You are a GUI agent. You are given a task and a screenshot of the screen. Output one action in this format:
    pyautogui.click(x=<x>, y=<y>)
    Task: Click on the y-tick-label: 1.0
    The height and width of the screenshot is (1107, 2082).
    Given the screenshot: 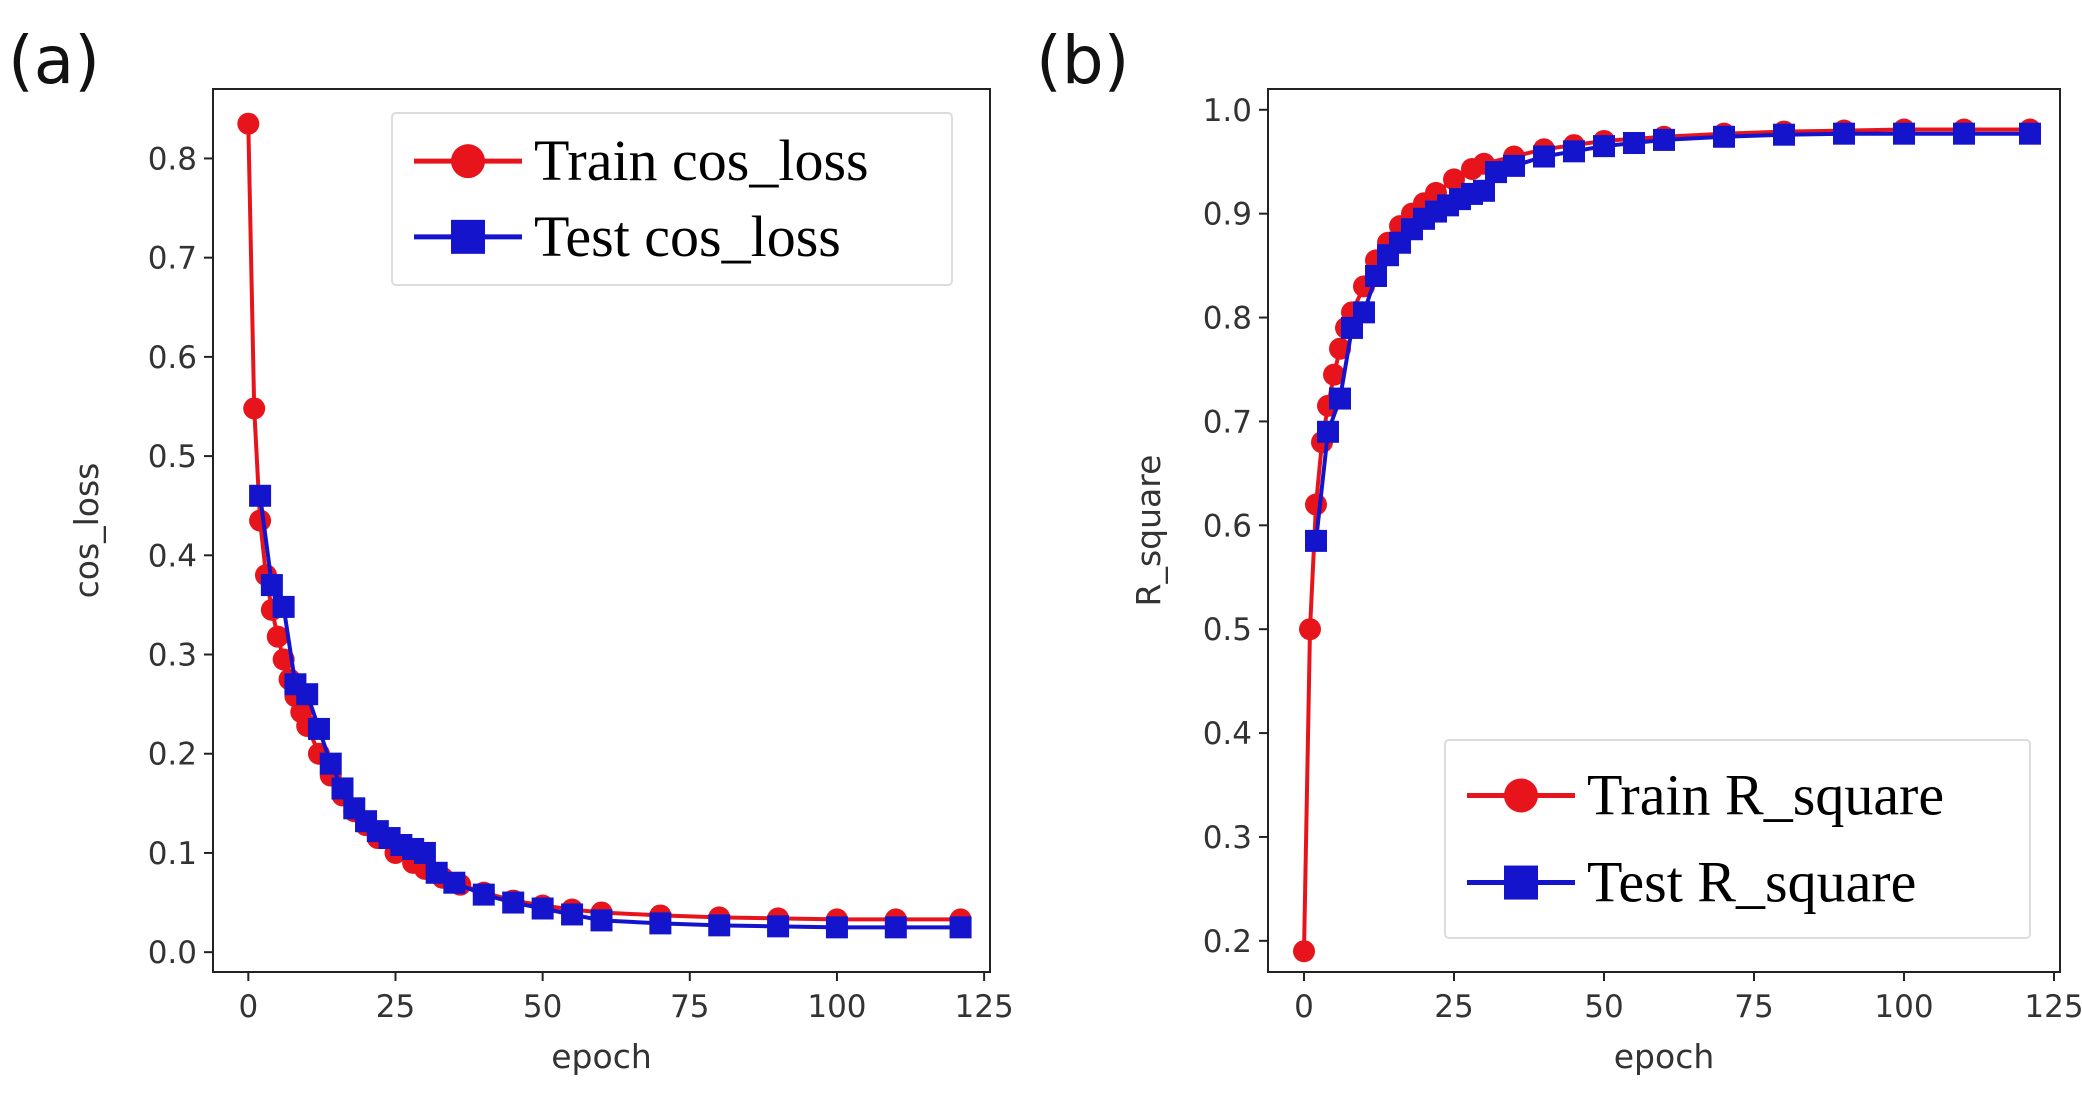 What is the action you would take?
    pyautogui.click(x=1227, y=111)
    